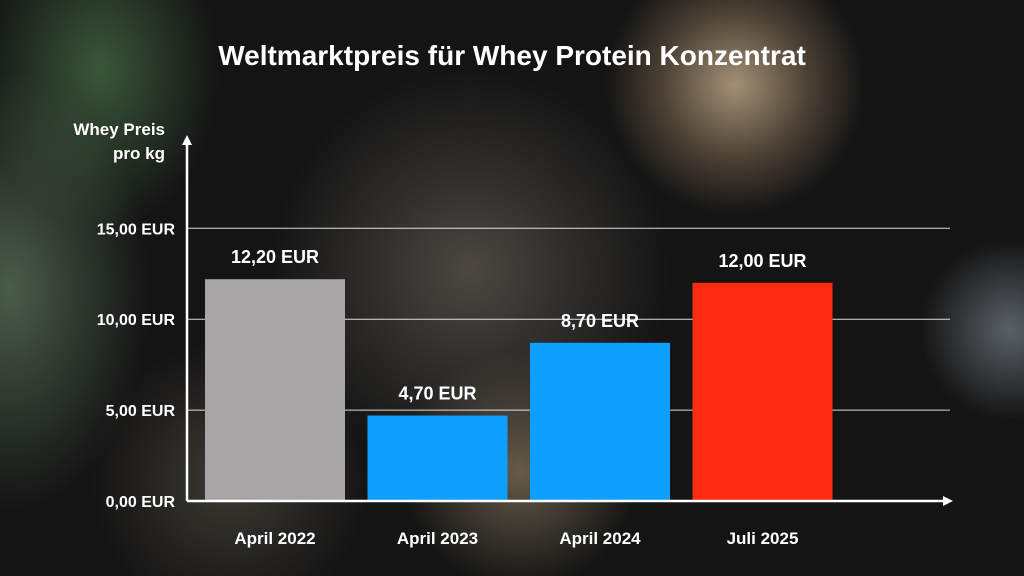 This screenshot has height=576, width=1024. Describe the element at coordinates (437, 538) in the screenshot. I see `x-tick-label-2: April 2023` at that location.